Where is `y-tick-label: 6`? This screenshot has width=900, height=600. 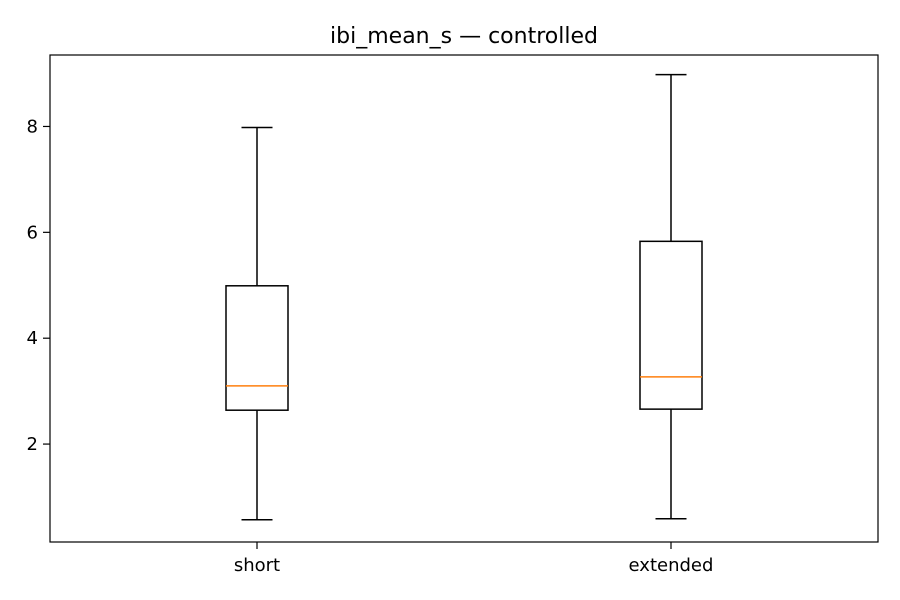 y-tick-label: 6 is located at coordinates (32, 232).